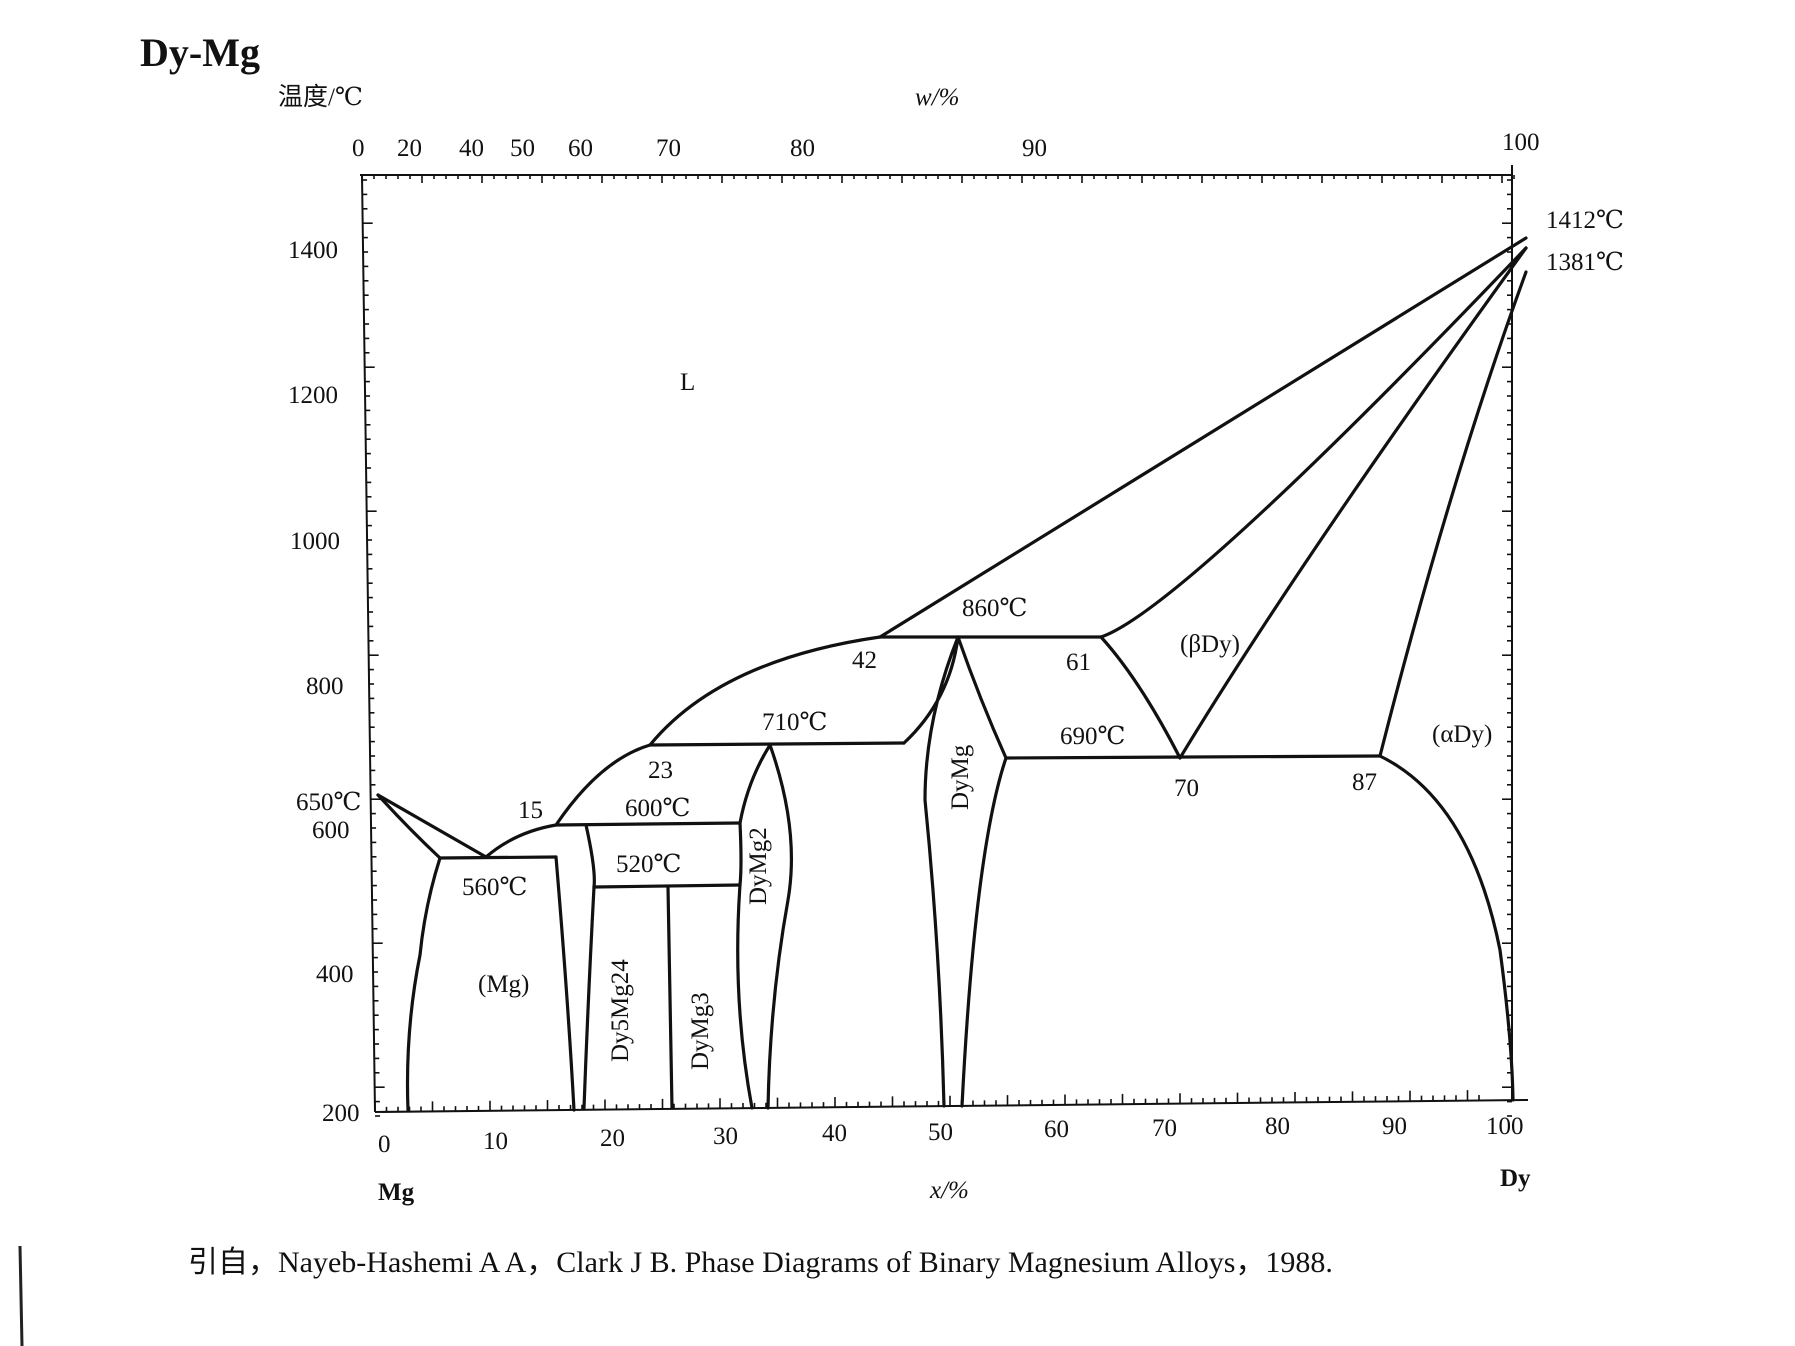  Describe the element at coordinates (358, 148) in the screenshot. I see `top-tick-label: 0` at that location.